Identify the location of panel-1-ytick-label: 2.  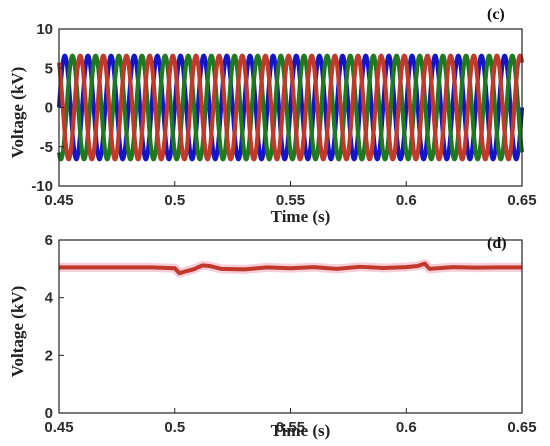
(49, 355).